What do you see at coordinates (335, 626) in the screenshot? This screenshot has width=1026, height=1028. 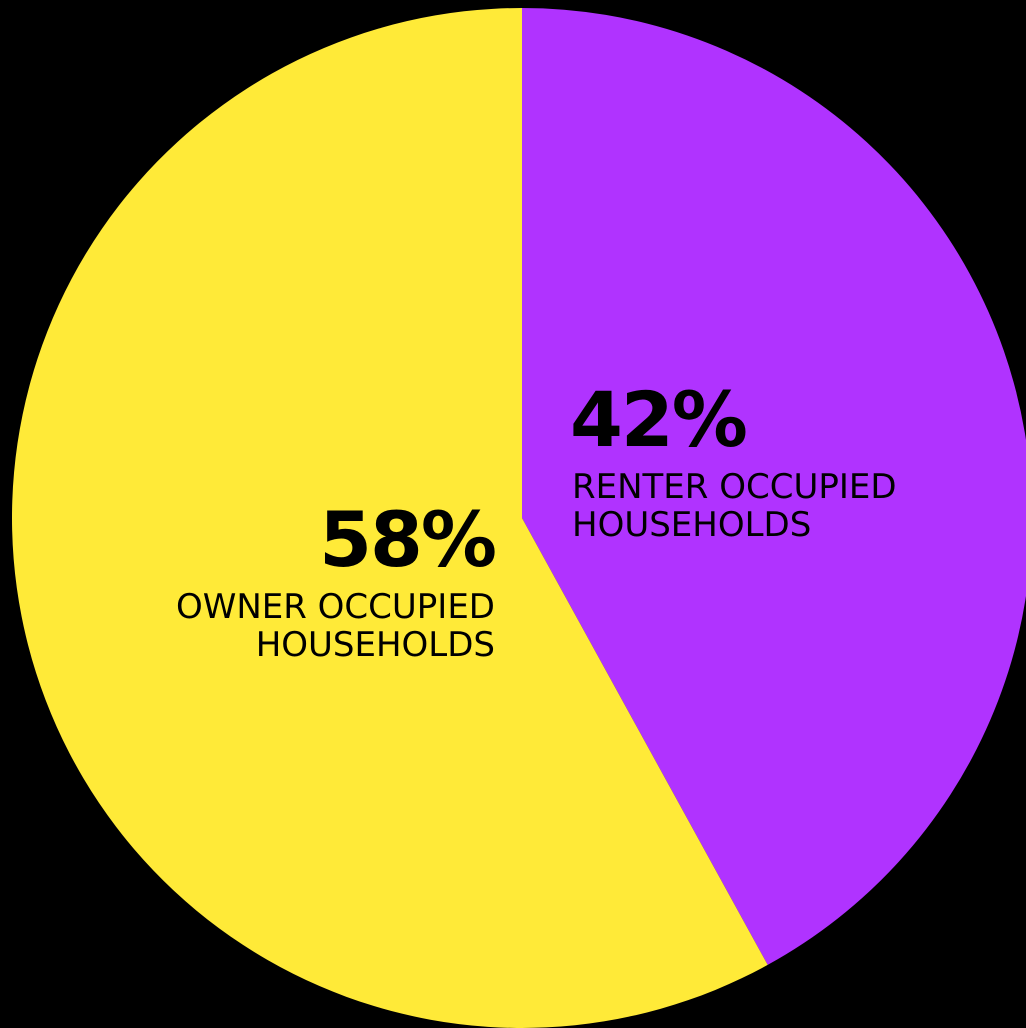 I see `category-label: OWNER OCCUPIED HOUSEHOLDS` at bounding box center [335, 626].